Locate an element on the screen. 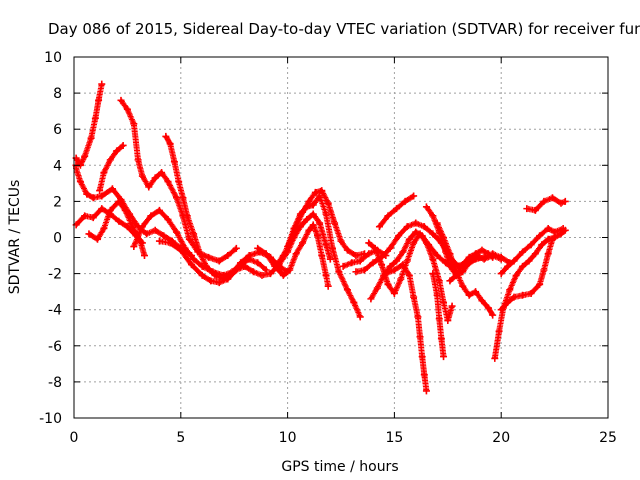 This screenshot has height=480, width=640. y-axis-label: SDTVAR / TECUs is located at coordinates (15, 237).